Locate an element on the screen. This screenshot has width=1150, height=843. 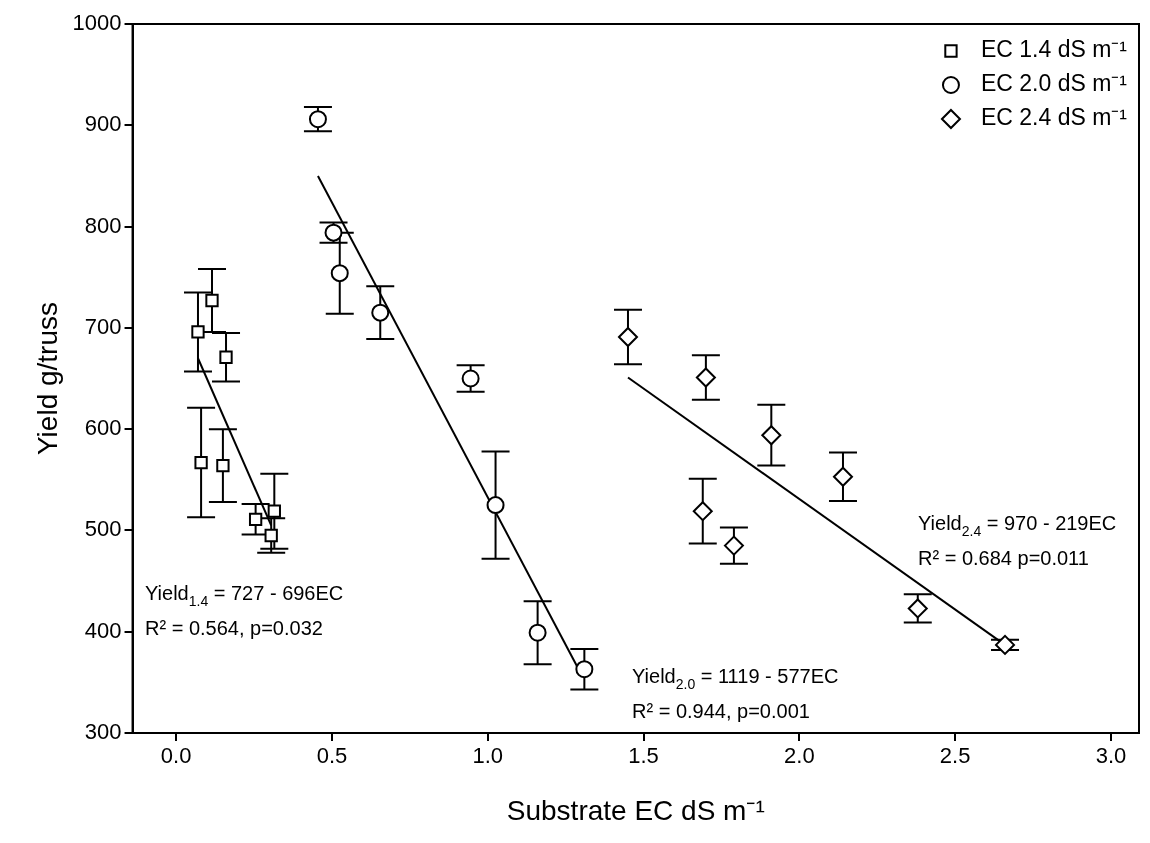
annotation: R² = 0.684 p=0.011 is located at coordinates (1003, 558).